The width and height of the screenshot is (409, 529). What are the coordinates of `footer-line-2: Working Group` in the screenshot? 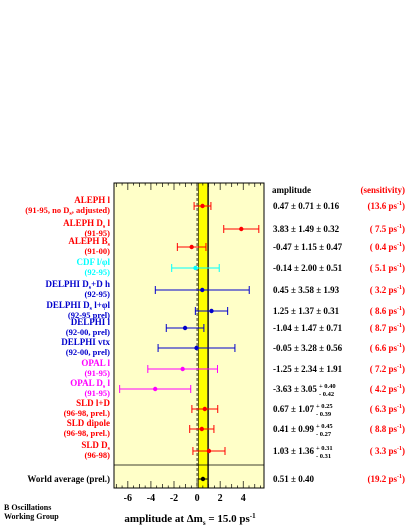 It's located at (31, 516).